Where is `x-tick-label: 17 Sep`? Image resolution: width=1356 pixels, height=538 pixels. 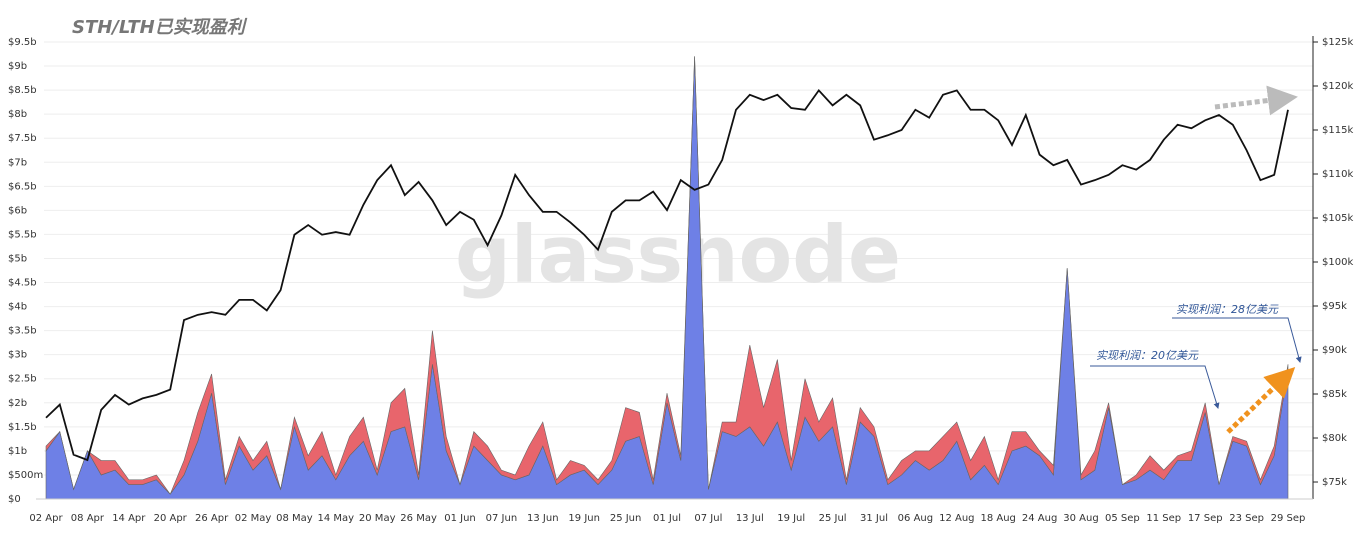
x-tick-label: 17 Sep is located at coordinates (1205, 518).